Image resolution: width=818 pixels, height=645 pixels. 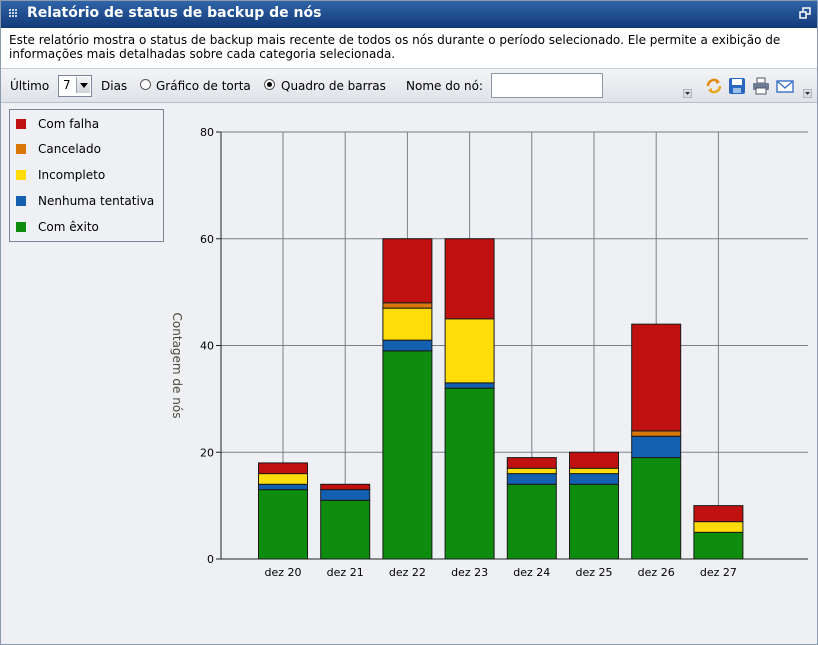 What do you see at coordinates (469, 572) in the screenshot?
I see `x-tick-label: dez 23` at bounding box center [469, 572].